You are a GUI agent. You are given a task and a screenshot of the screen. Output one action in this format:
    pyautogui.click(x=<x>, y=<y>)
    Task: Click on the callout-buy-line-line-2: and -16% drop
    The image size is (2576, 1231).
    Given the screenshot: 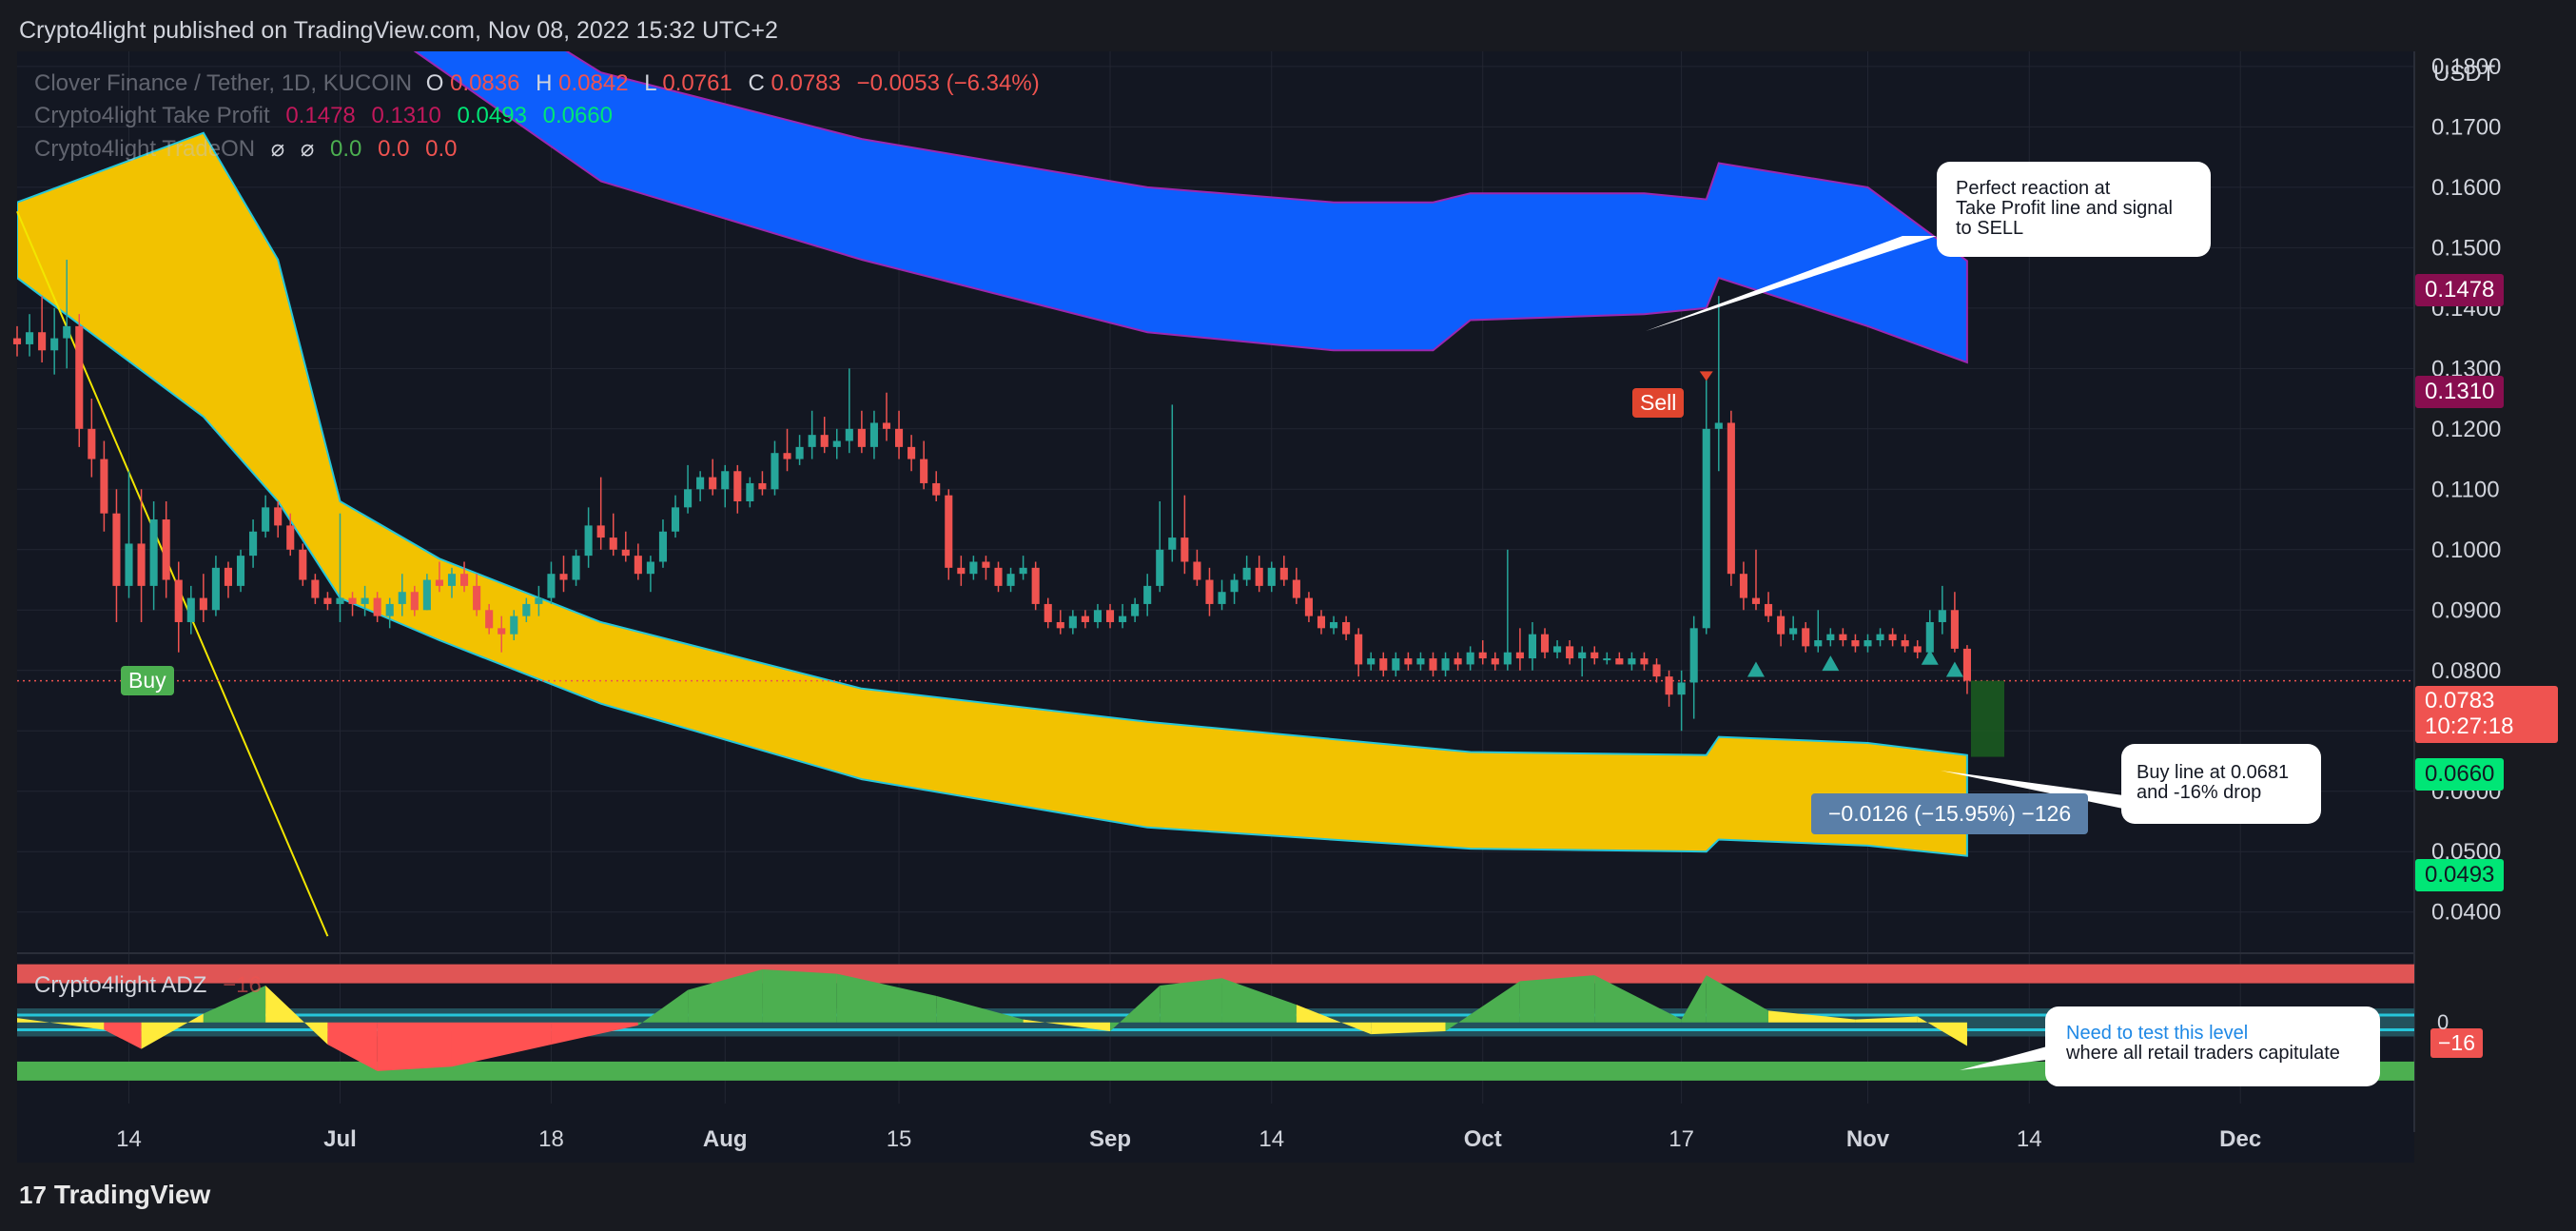 What is the action you would take?
    pyautogui.click(x=2199, y=792)
    